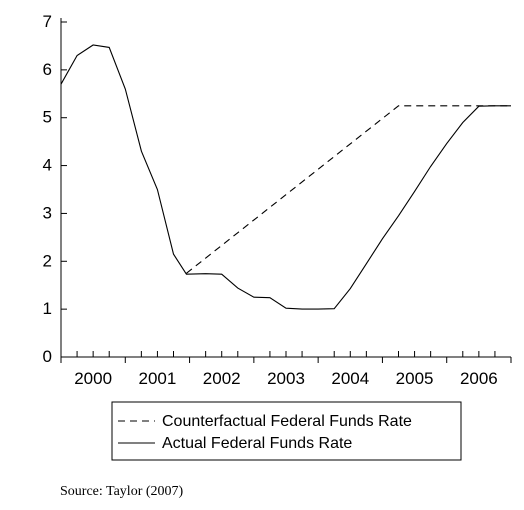 The image size is (524, 510). Describe the element at coordinates (47, 356) in the screenshot. I see `y-tick-label: 0` at that location.